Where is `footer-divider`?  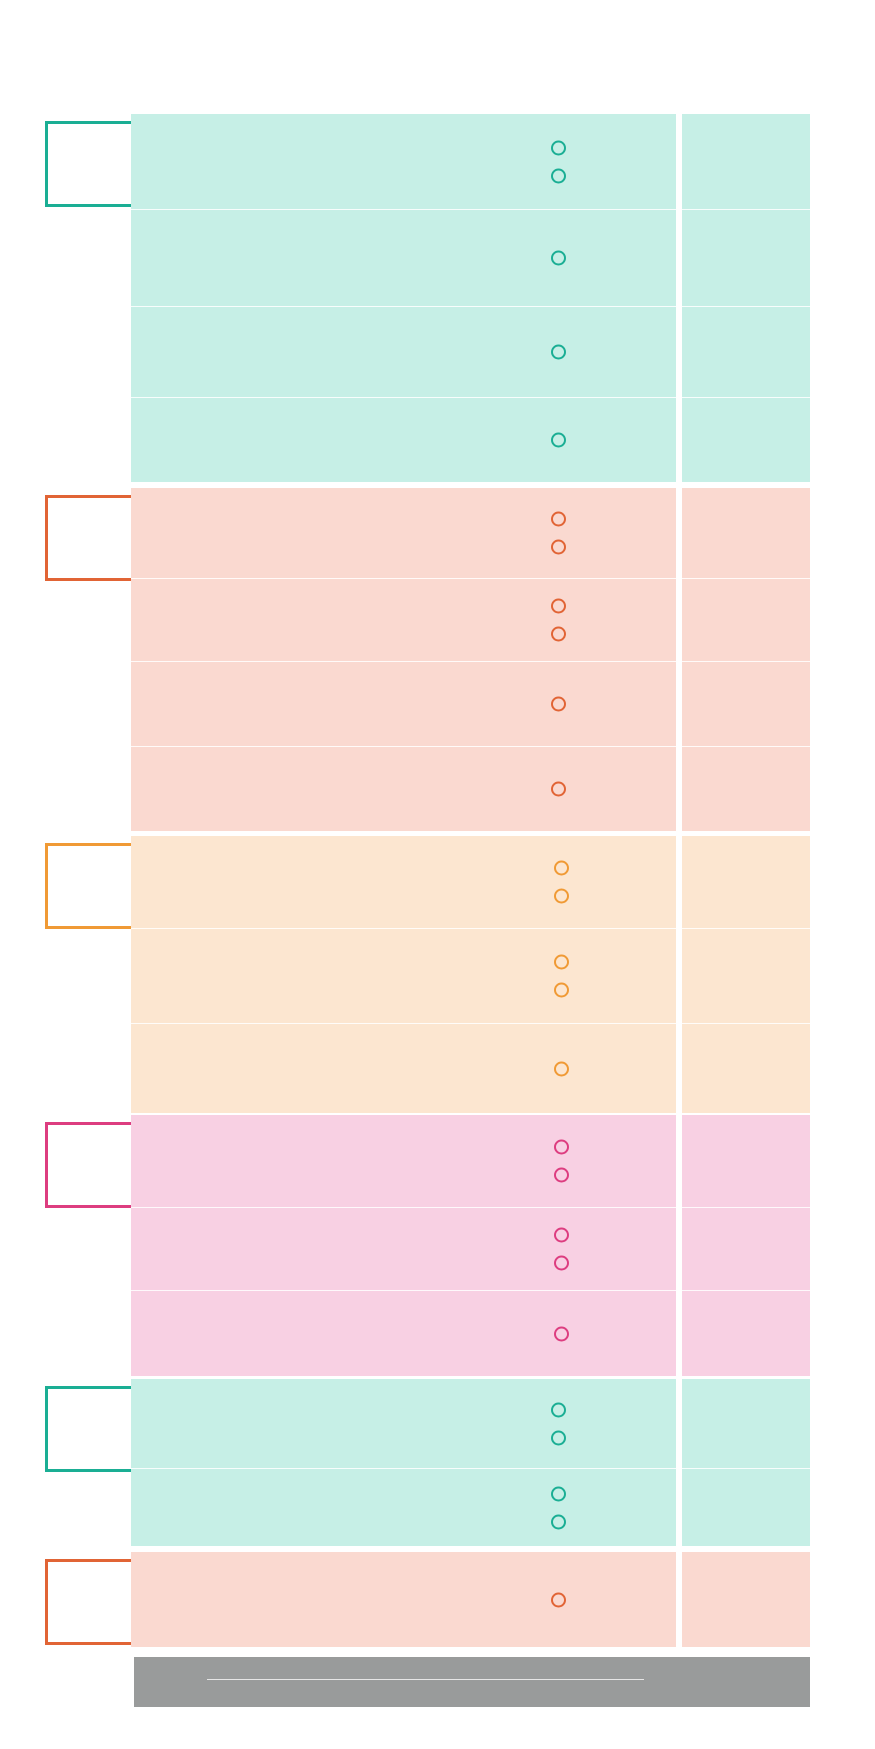
footer-divider is located at coordinates (425, 1679).